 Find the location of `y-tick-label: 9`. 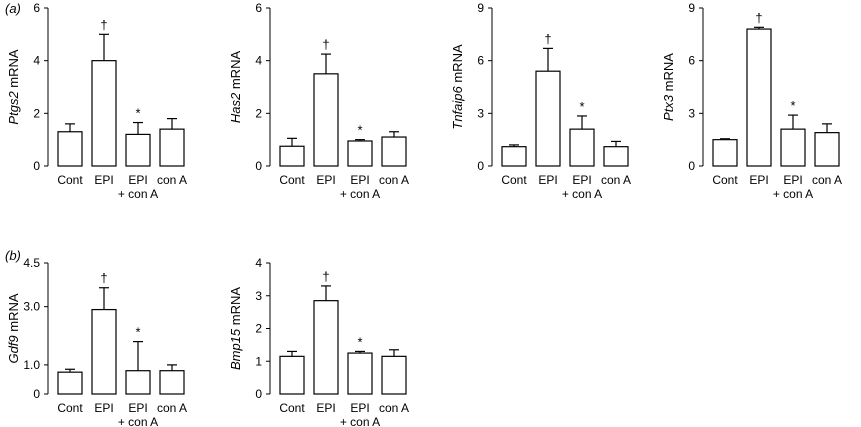

y-tick-label: 9 is located at coordinates (691, 8).